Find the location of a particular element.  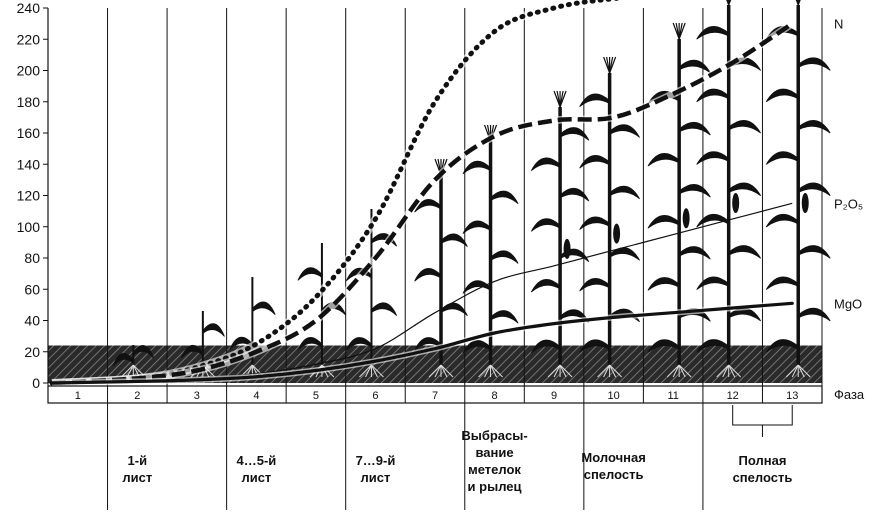

phase-number: 7 is located at coordinates (435, 396).